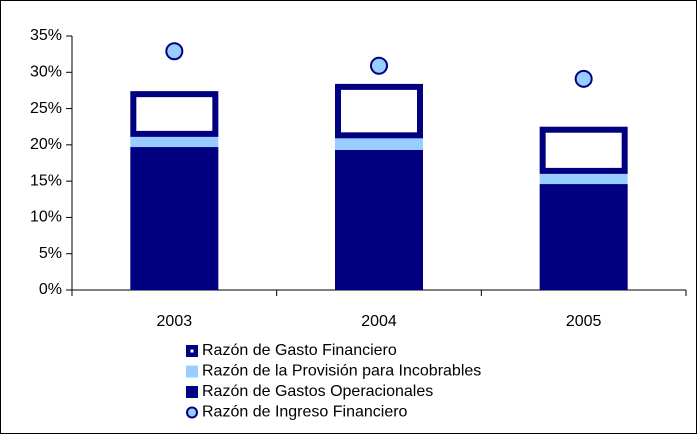 The height and width of the screenshot is (434, 697). Describe the element at coordinates (299, 350) in the screenshot. I see `legend-label: Razón de Gasto Financiero` at that location.